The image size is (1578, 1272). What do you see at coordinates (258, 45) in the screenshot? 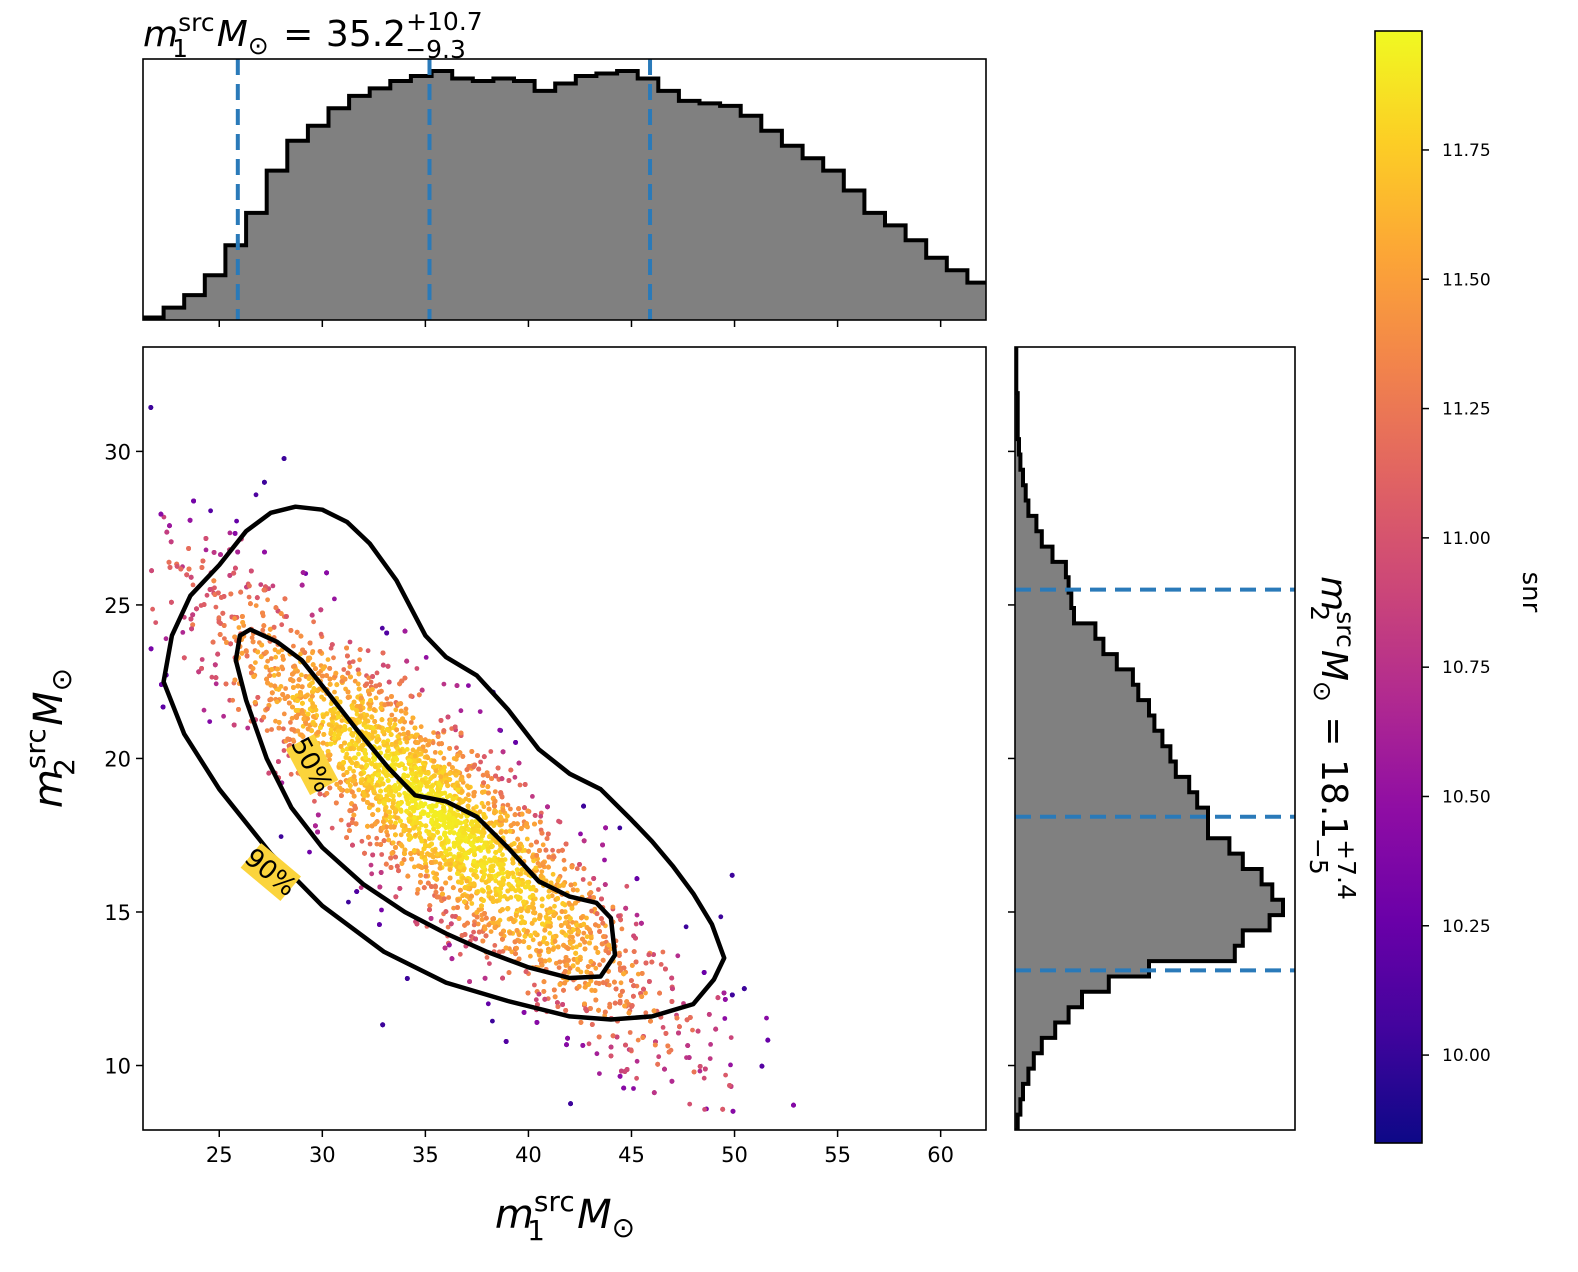
I see `label-unit-sub: ⊙` at bounding box center [258, 45].